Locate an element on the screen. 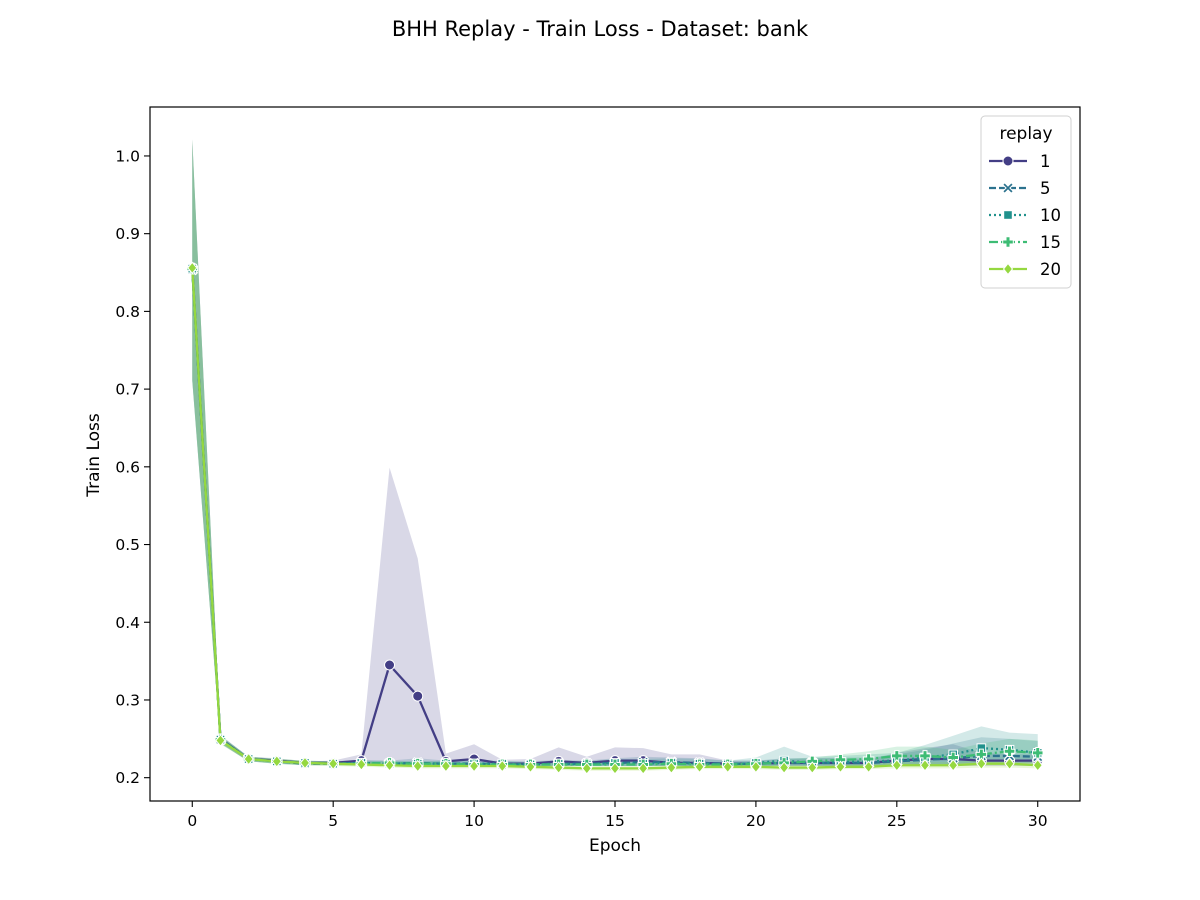  y-tick-label: 0.5 is located at coordinates (127, 545).